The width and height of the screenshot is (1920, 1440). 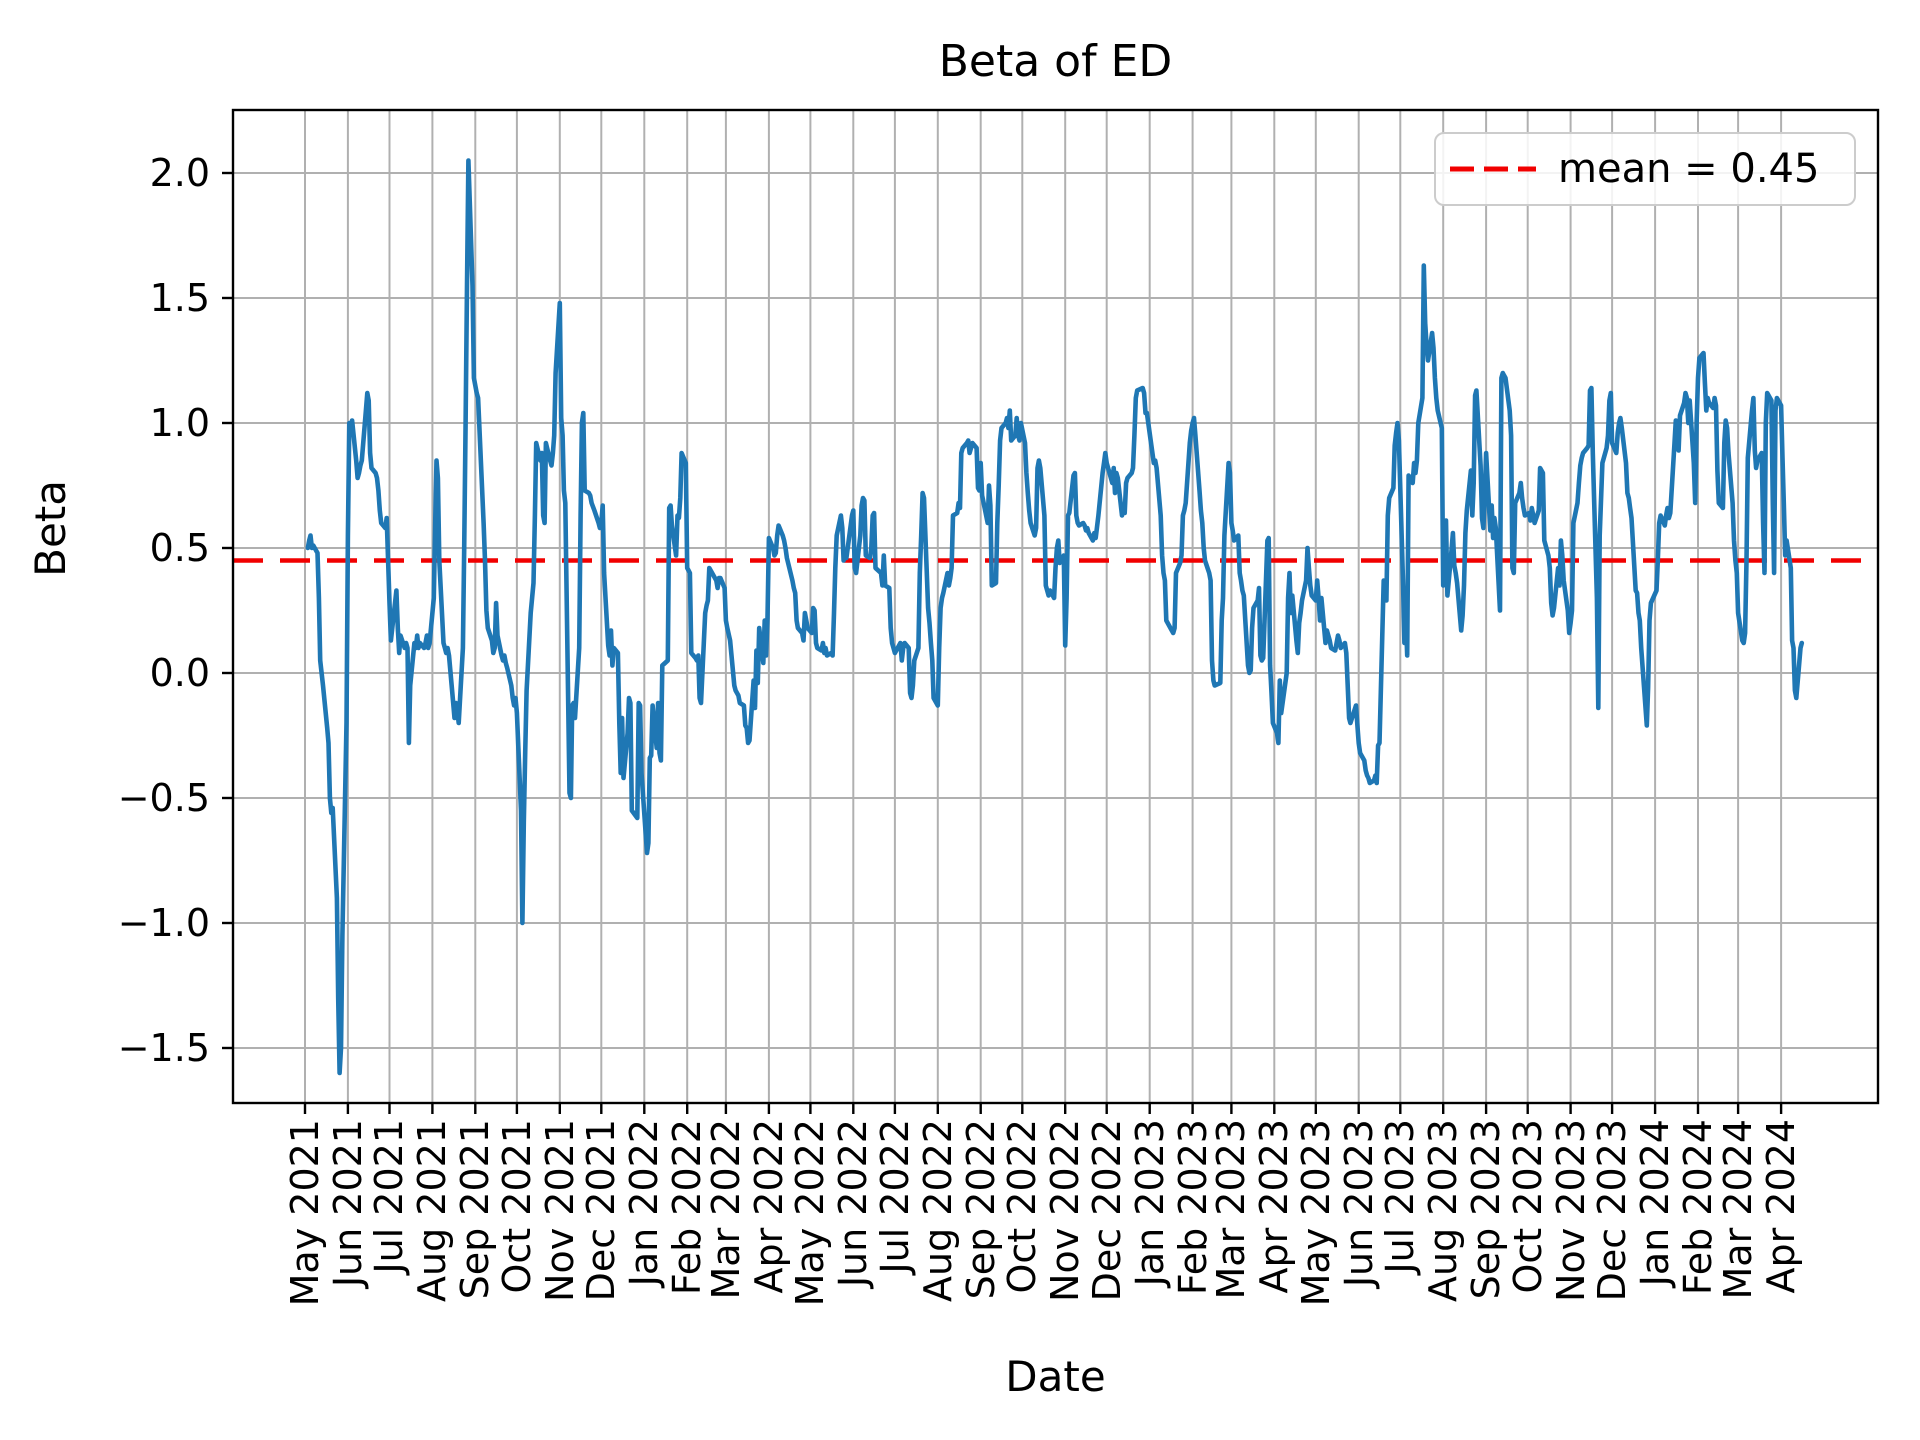 What do you see at coordinates (1315, 1213) in the screenshot?
I see `x-tick-label: May 2023` at bounding box center [1315, 1213].